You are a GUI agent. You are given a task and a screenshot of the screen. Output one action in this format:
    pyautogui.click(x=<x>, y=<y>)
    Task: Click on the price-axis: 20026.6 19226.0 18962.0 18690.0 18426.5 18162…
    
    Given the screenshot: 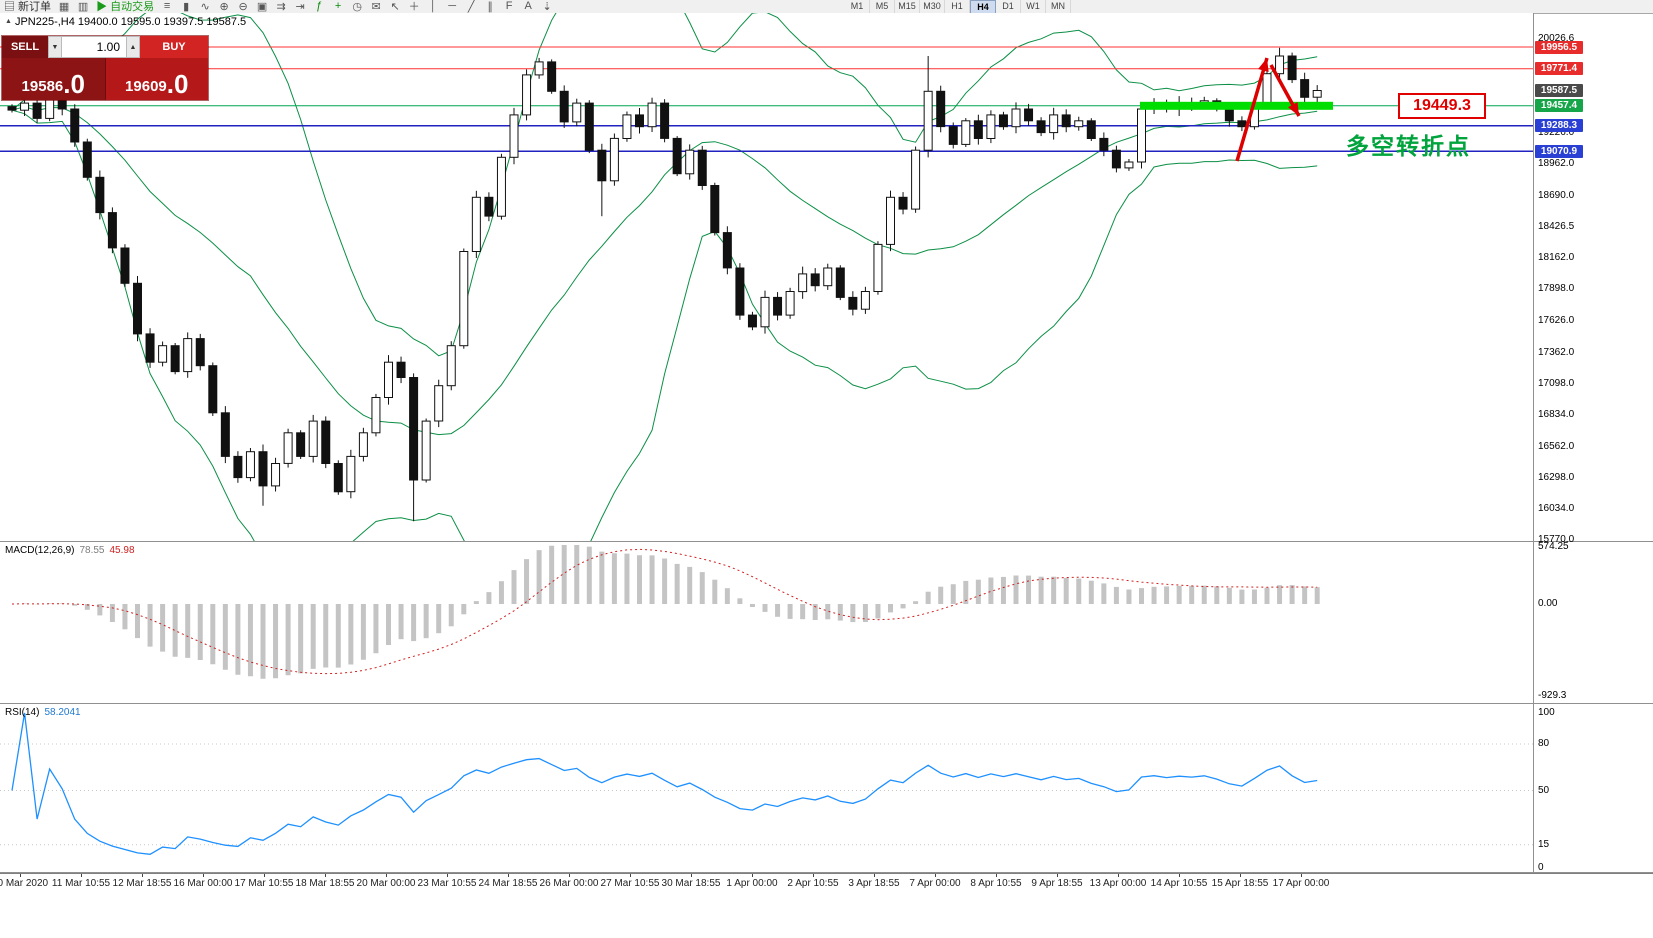 What is the action you would take?
    pyautogui.click(x=1593, y=279)
    